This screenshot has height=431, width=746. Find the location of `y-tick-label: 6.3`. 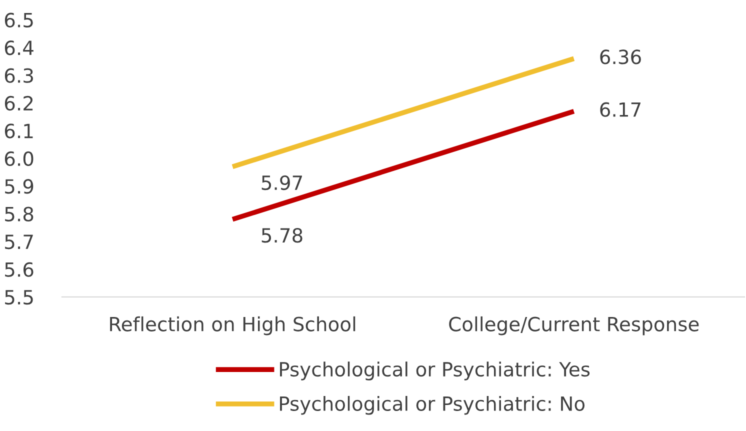

y-tick-label: 6.3 is located at coordinates (18, 75).